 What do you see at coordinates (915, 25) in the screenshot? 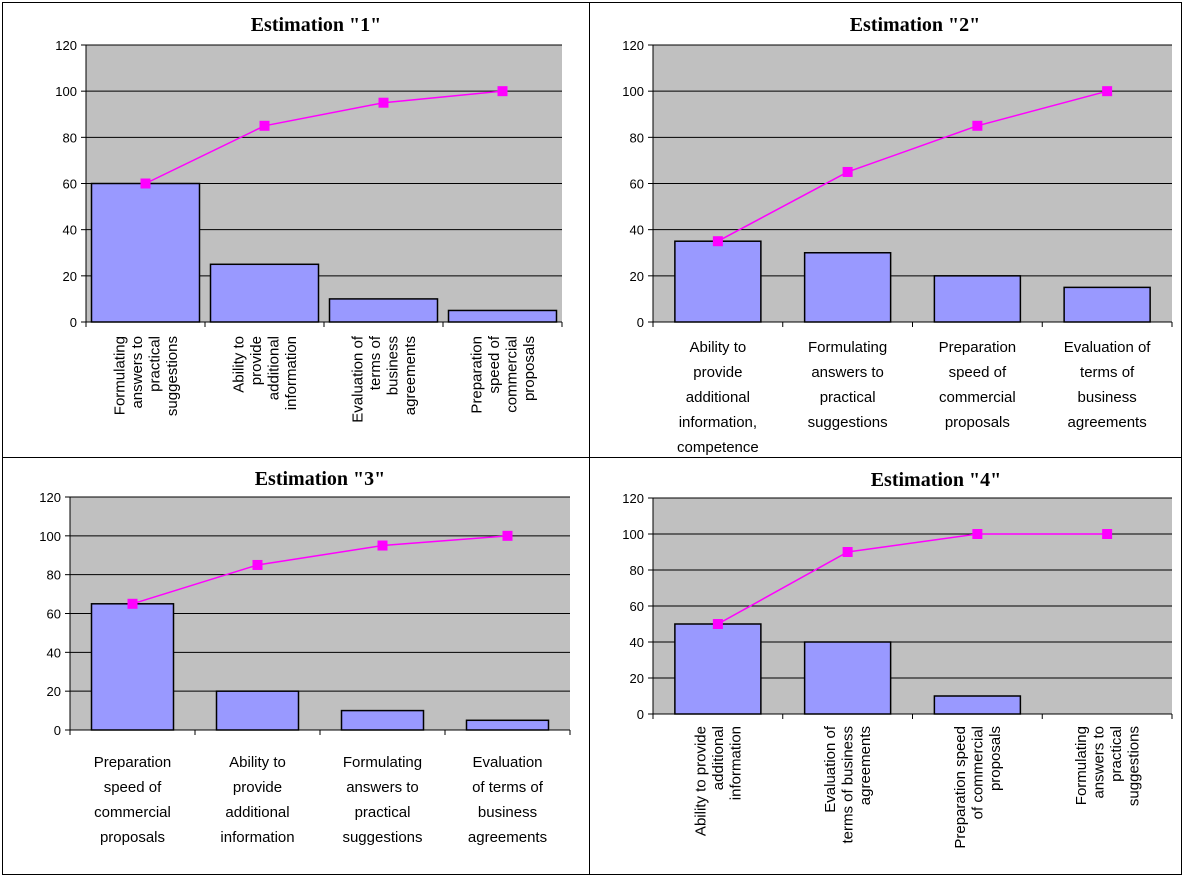
I see `chart-title: Estimation "2"` at bounding box center [915, 25].